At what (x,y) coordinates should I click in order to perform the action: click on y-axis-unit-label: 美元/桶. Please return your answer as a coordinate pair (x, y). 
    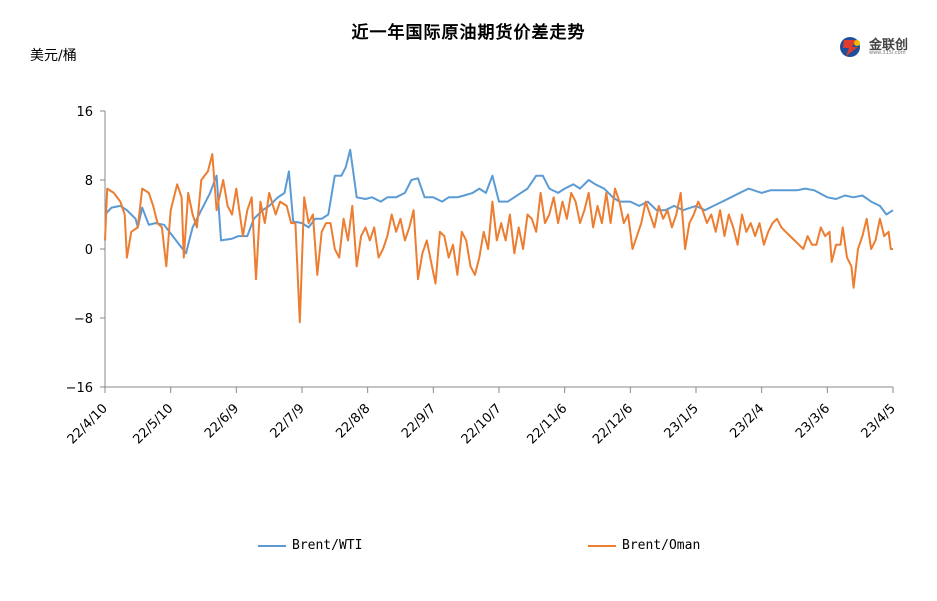
    Looking at the image, I should click on (53, 56).